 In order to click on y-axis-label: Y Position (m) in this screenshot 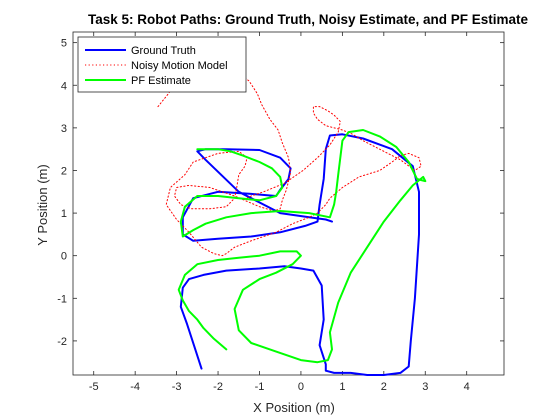, I will do `click(42, 204)`.